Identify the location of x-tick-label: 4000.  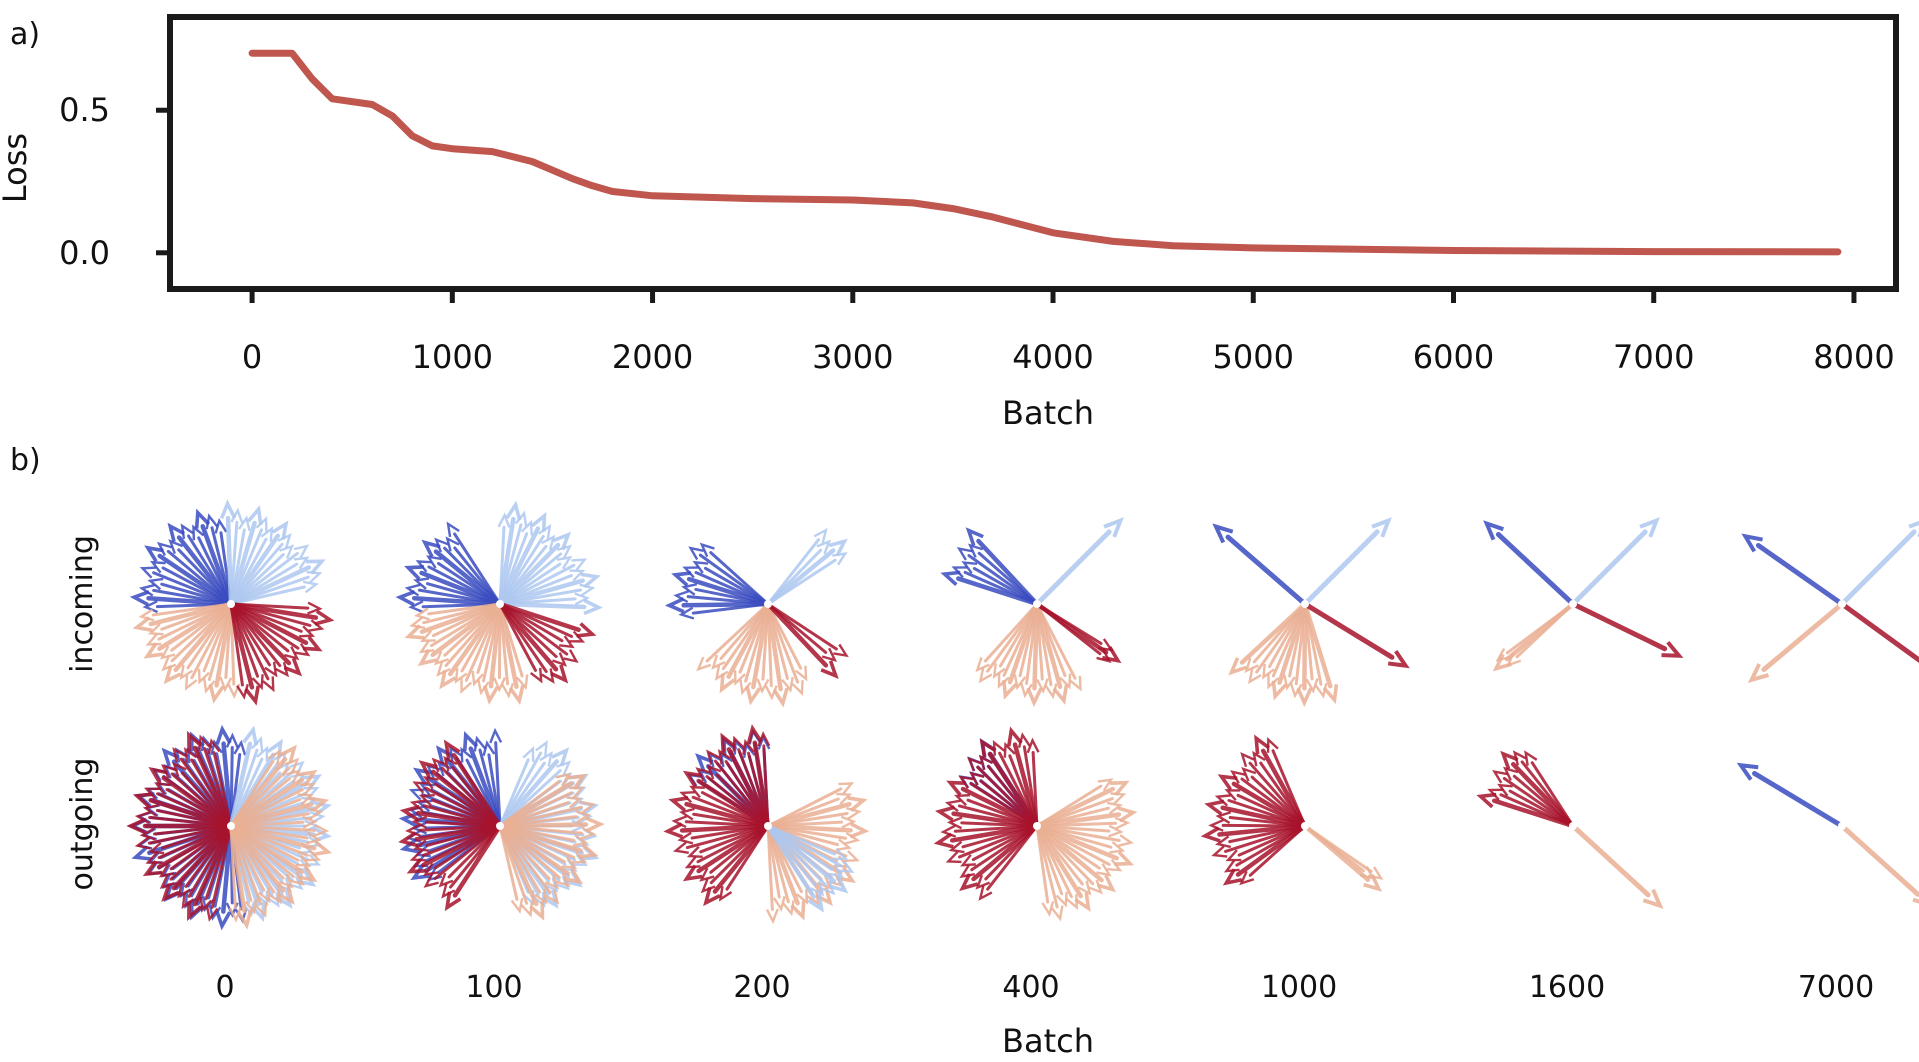
(1052, 357).